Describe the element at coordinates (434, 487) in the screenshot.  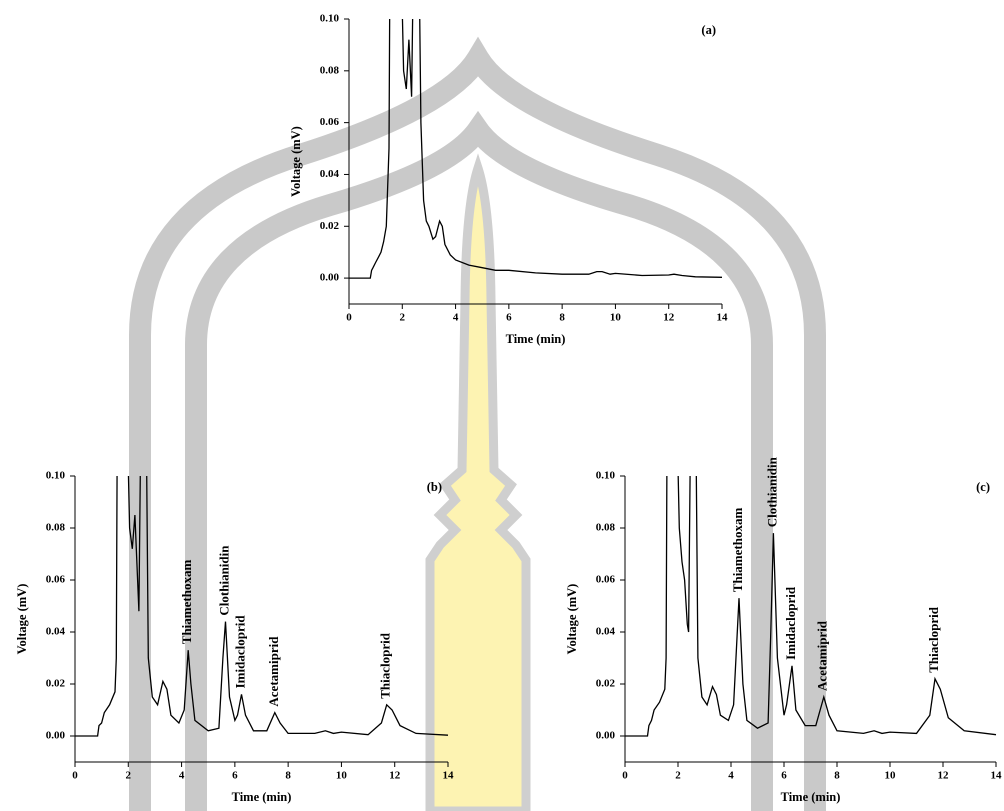
I see `panel-label: (b)` at that location.